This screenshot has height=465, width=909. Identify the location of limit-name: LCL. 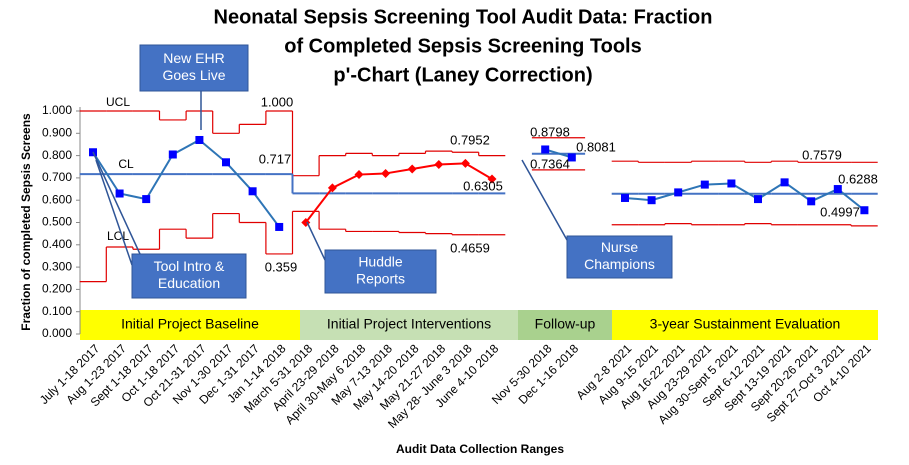
(118, 236).